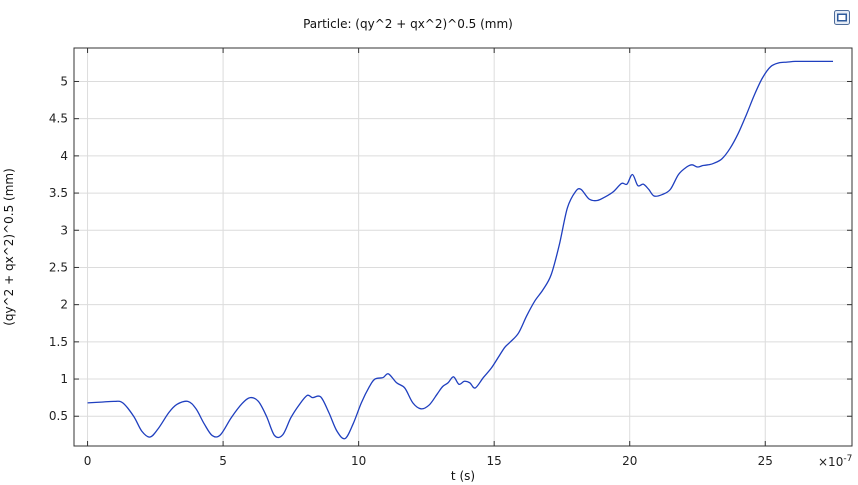 The image size is (858, 485). Describe the element at coordinates (58, 119) in the screenshot. I see `y-tick-label: 4.5` at that location.